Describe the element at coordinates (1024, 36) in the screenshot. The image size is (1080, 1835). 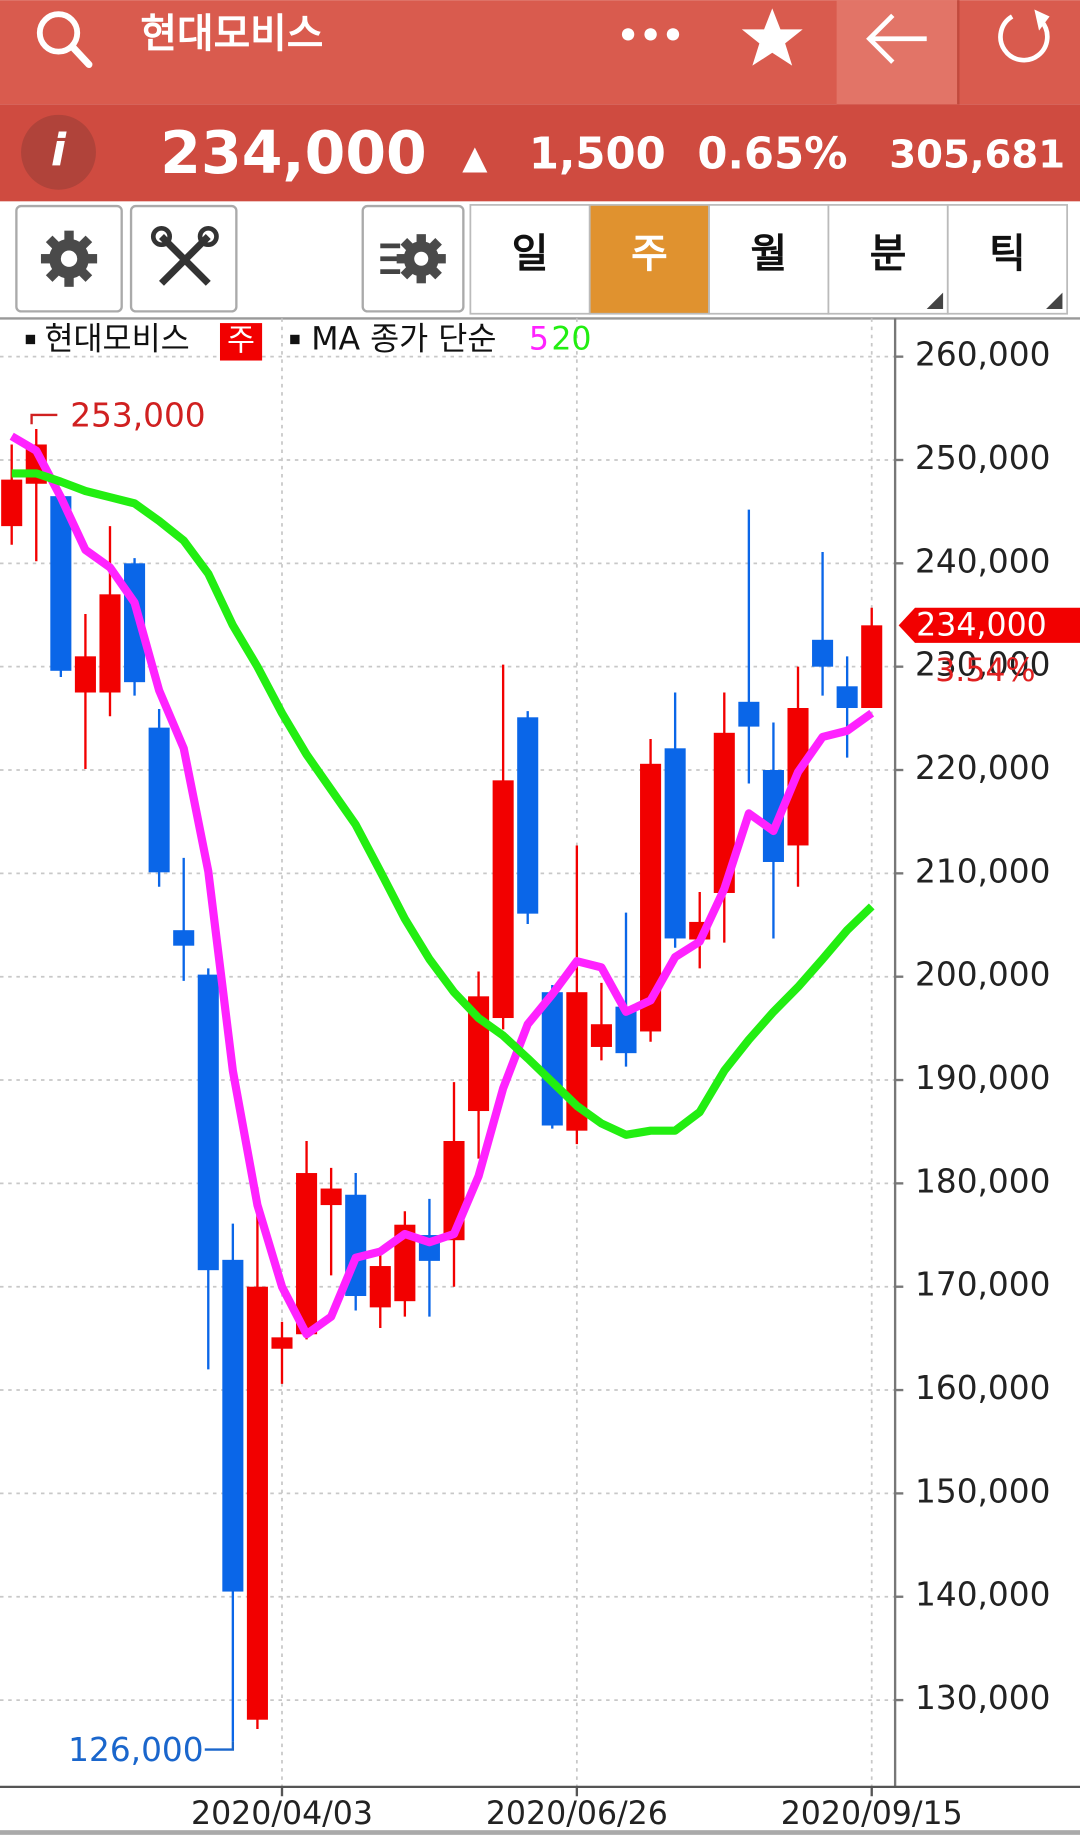
I see `refresh-button` at that location.